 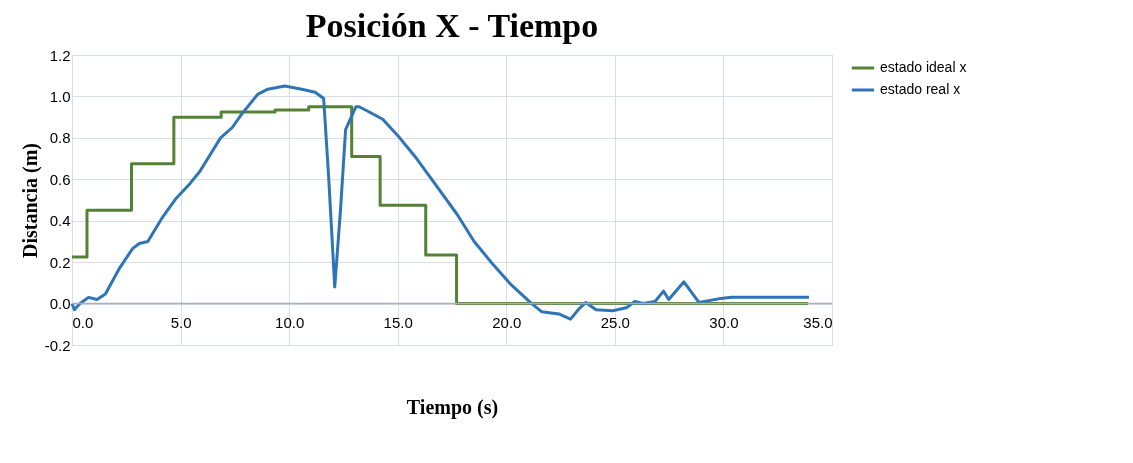 I want to click on x-tick-label: 5.0, so click(x=181, y=323).